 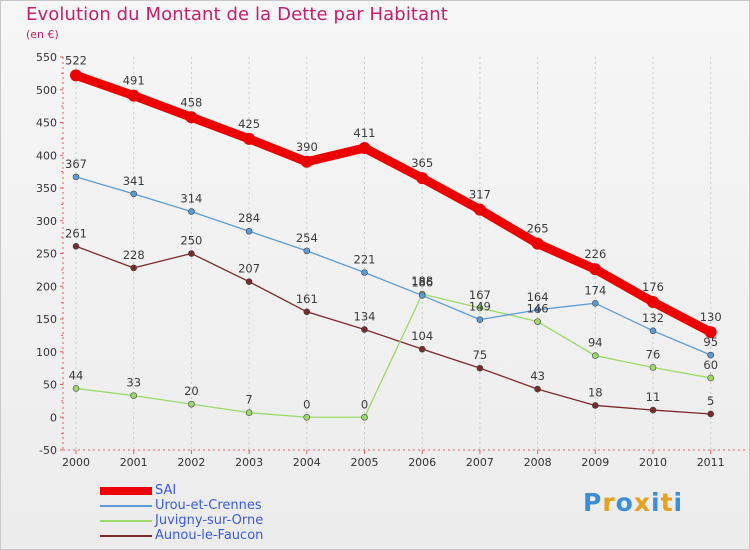 What do you see at coordinates (46, 155) in the screenshot?
I see `y-tick-label: 400` at bounding box center [46, 155].